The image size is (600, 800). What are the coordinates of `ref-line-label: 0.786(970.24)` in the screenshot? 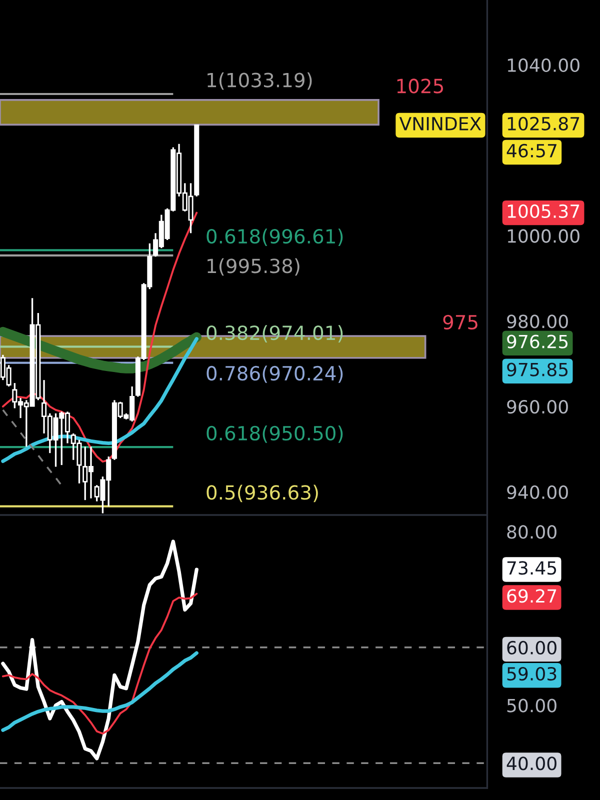 It's located at (274, 374).